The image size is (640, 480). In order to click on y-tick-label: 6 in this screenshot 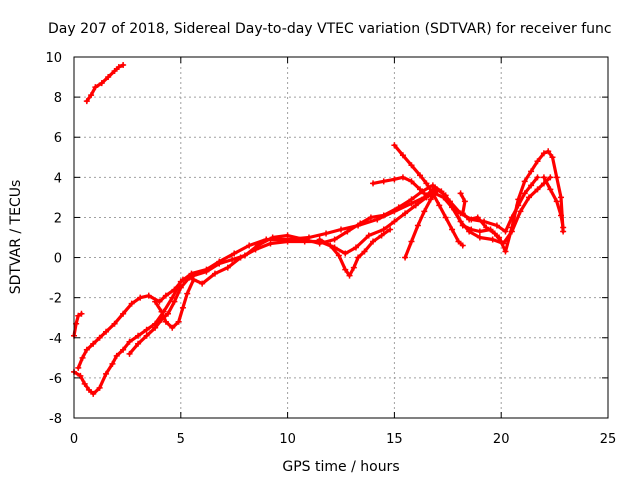, I will do `click(58, 138)`.